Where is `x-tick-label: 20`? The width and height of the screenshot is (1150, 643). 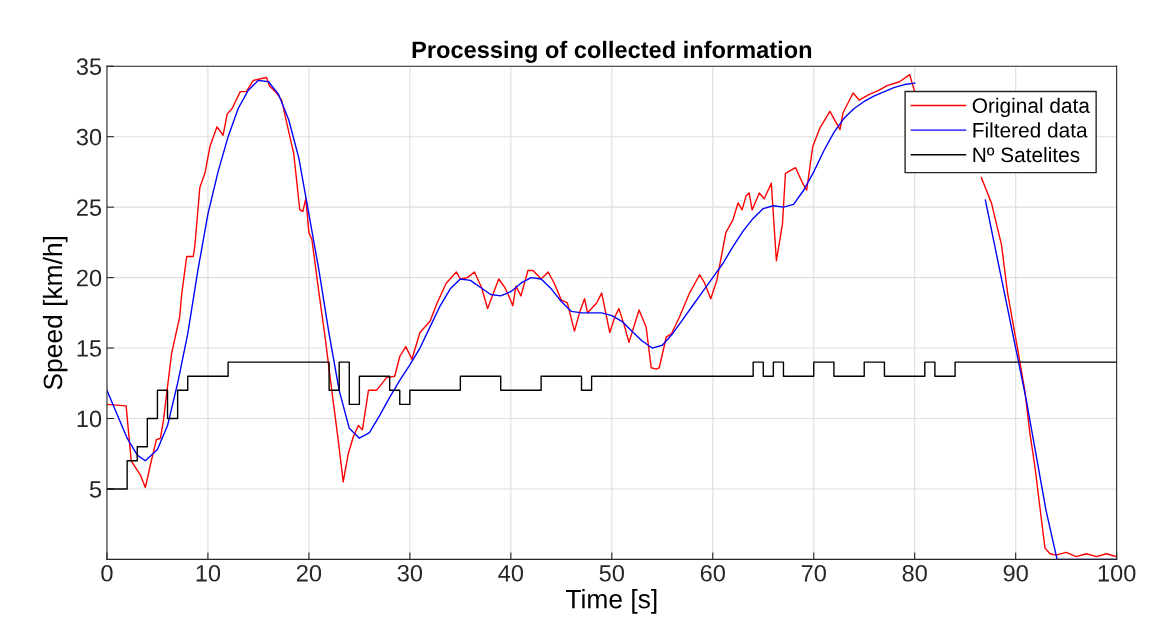
x-tick-label: 20 is located at coordinates (309, 573).